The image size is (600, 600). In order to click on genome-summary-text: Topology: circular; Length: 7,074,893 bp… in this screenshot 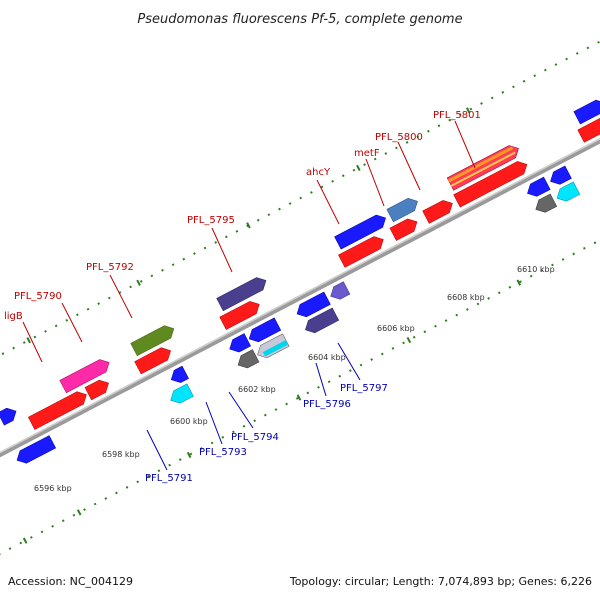, I will do `click(440, 581)`.